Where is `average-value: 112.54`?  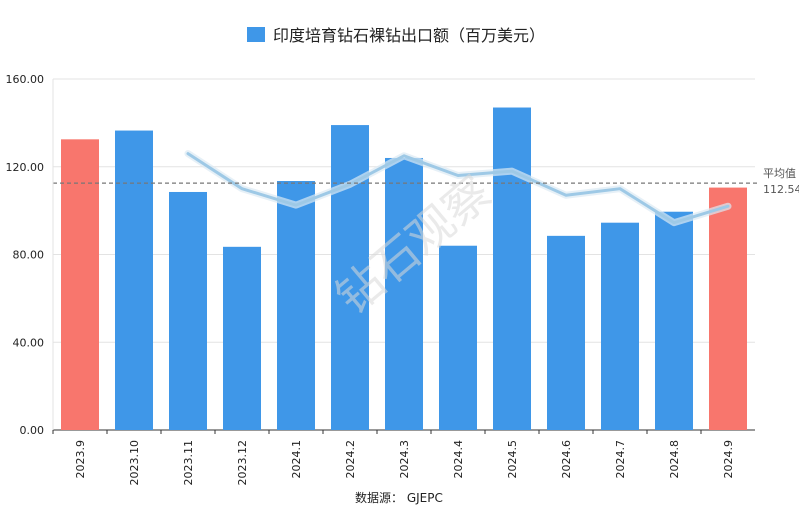 average-value: 112.54 is located at coordinates (781, 189).